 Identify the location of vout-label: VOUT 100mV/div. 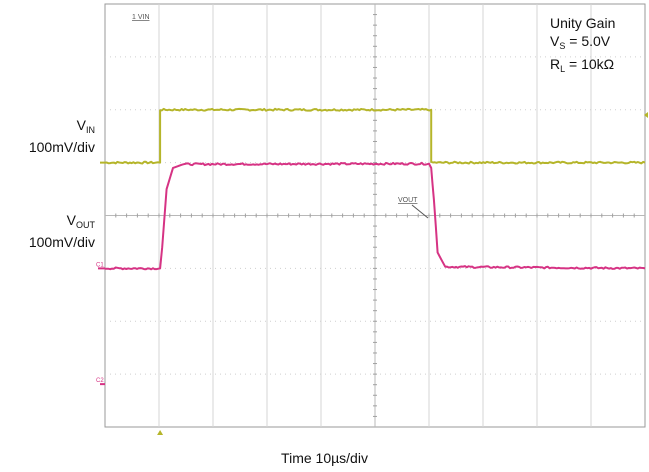
(47, 231).